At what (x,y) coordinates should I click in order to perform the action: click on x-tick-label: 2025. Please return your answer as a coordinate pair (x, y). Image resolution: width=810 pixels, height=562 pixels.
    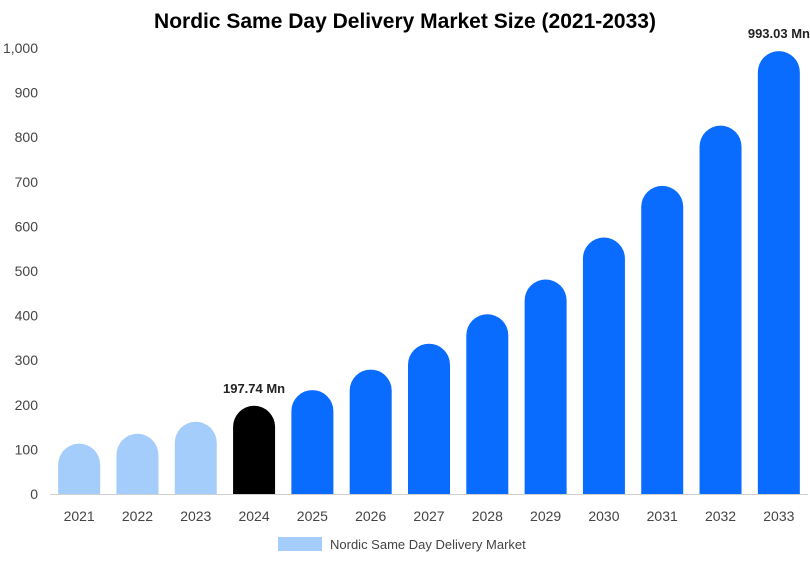
    Looking at the image, I should click on (312, 516).